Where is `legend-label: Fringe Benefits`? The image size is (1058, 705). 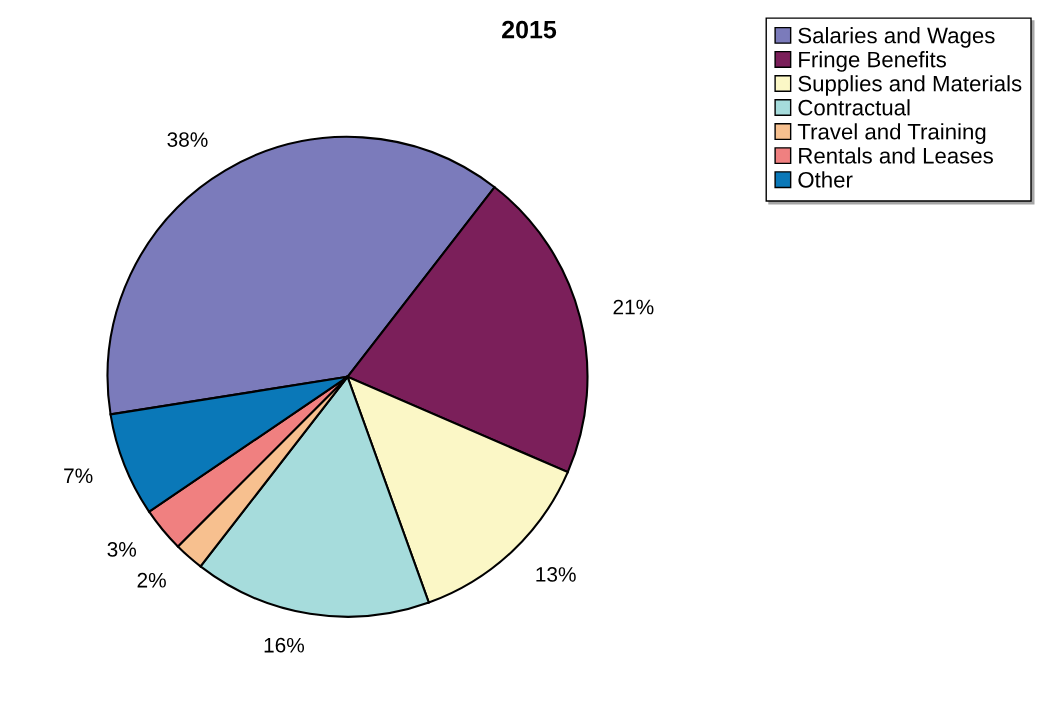 legend-label: Fringe Benefits is located at coordinates (872, 61).